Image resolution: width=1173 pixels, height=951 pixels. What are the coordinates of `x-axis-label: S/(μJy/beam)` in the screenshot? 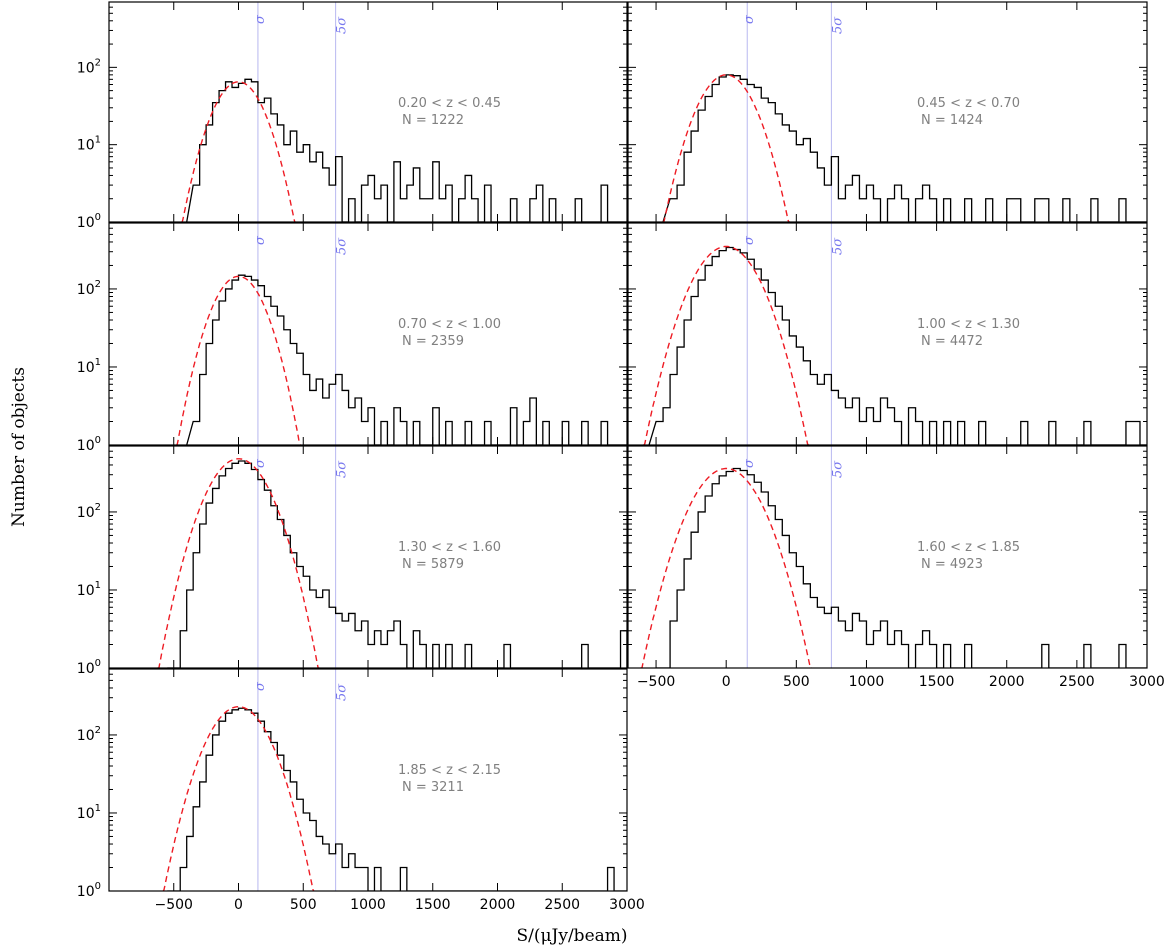 It's located at (571, 936).